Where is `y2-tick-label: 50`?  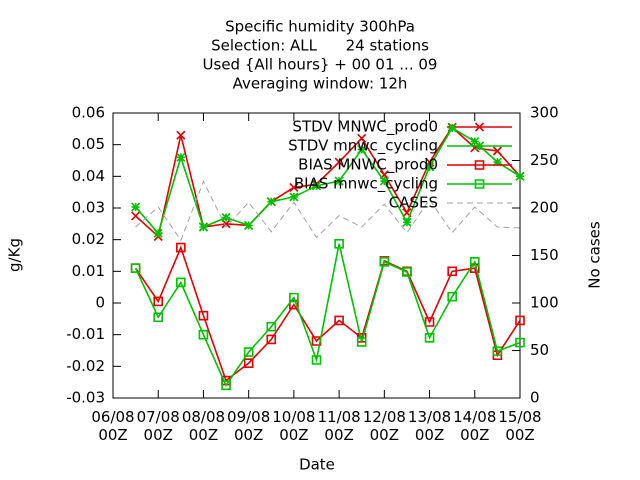 y2-tick-label: 50 is located at coordinates (539, 350).